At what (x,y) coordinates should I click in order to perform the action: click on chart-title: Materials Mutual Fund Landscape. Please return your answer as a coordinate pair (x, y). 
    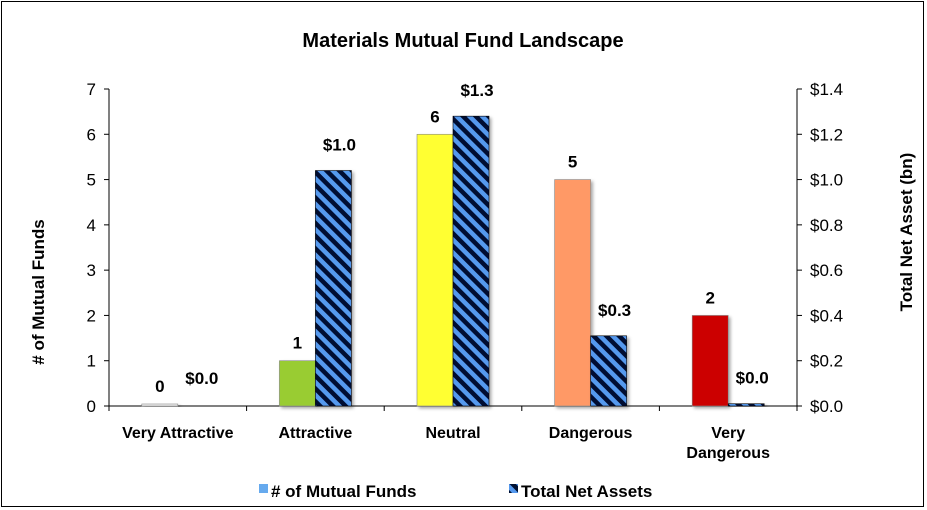
    Looking at the image, I should click on (462, 41).